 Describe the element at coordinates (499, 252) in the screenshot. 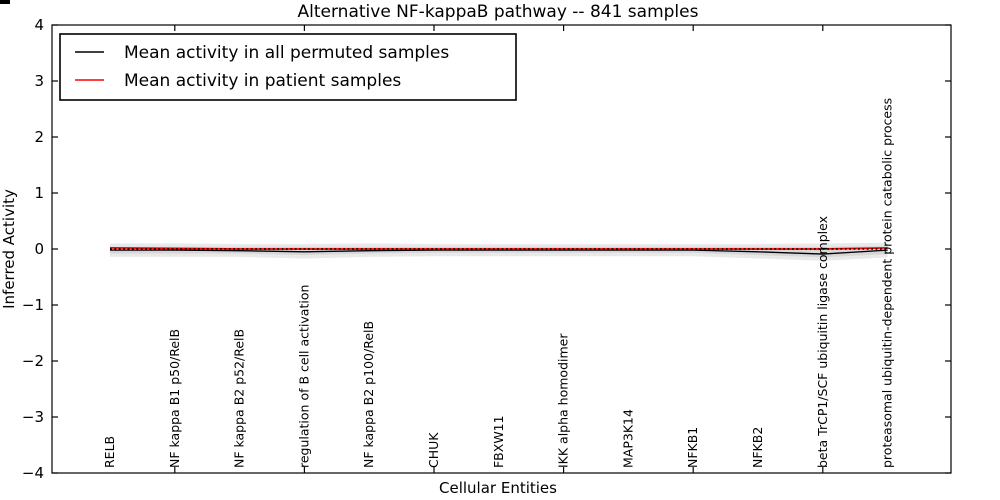

I see `series-line-permuted` at that location.